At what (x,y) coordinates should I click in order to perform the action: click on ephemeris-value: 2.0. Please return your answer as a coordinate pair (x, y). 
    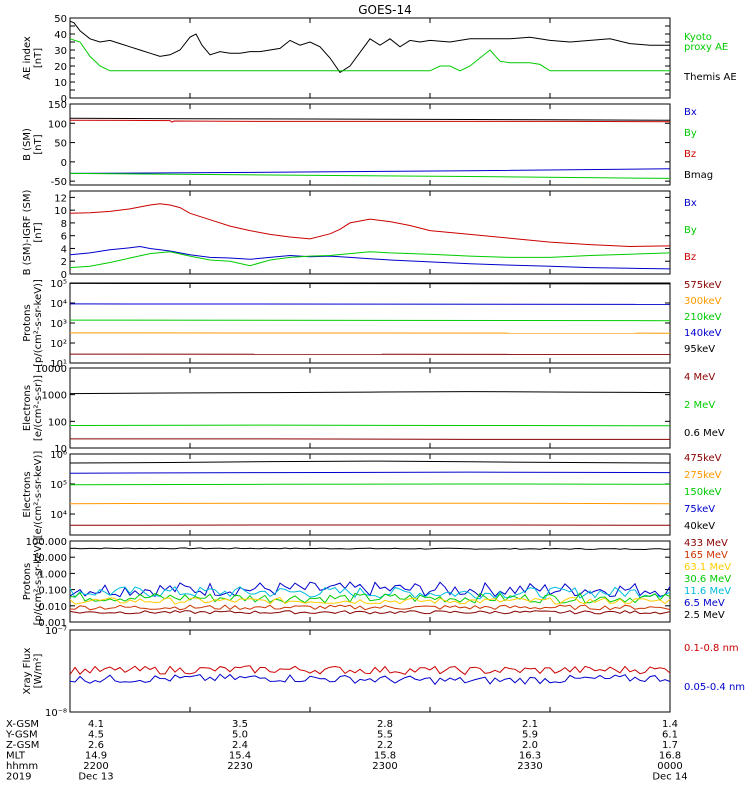
    Looking at the image, I should click on (530, 745).